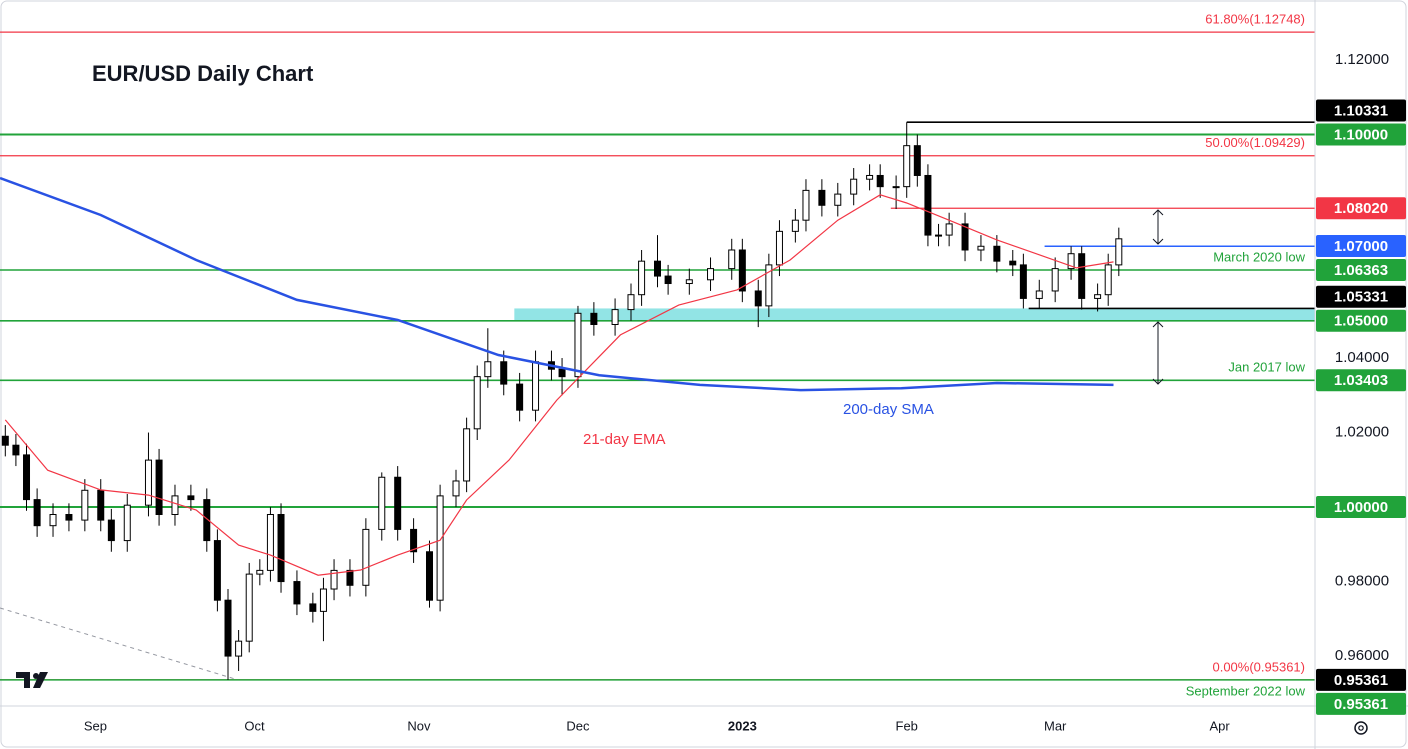 This screenshot has height=749, width=1408. I want to click on support-zone, so click(914, 314).